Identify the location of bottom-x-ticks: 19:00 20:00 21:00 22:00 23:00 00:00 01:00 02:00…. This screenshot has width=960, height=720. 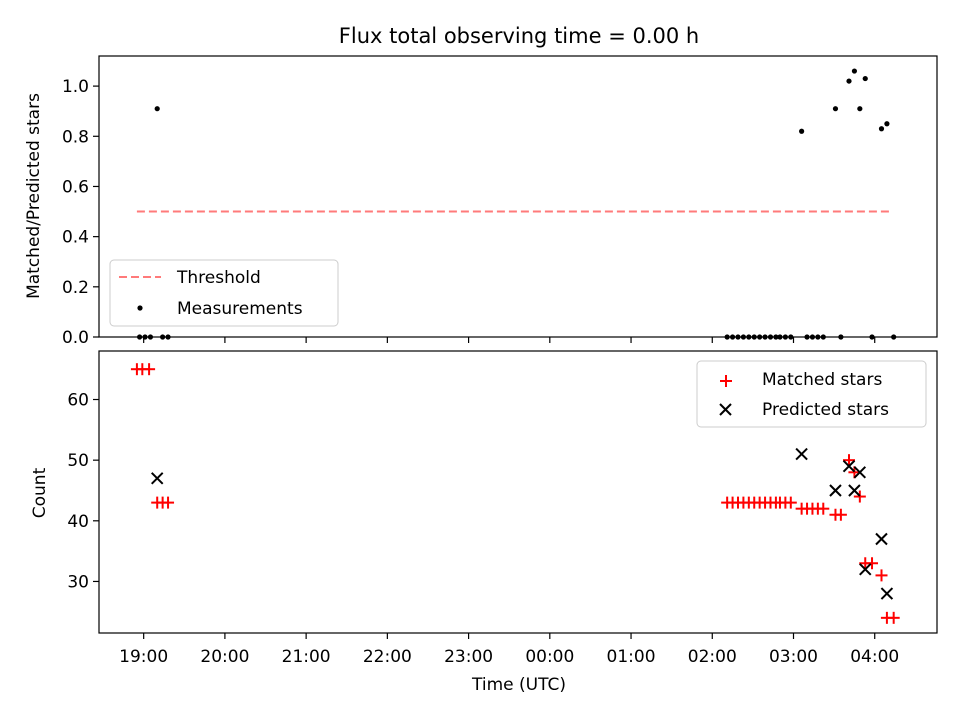
(509, 650).